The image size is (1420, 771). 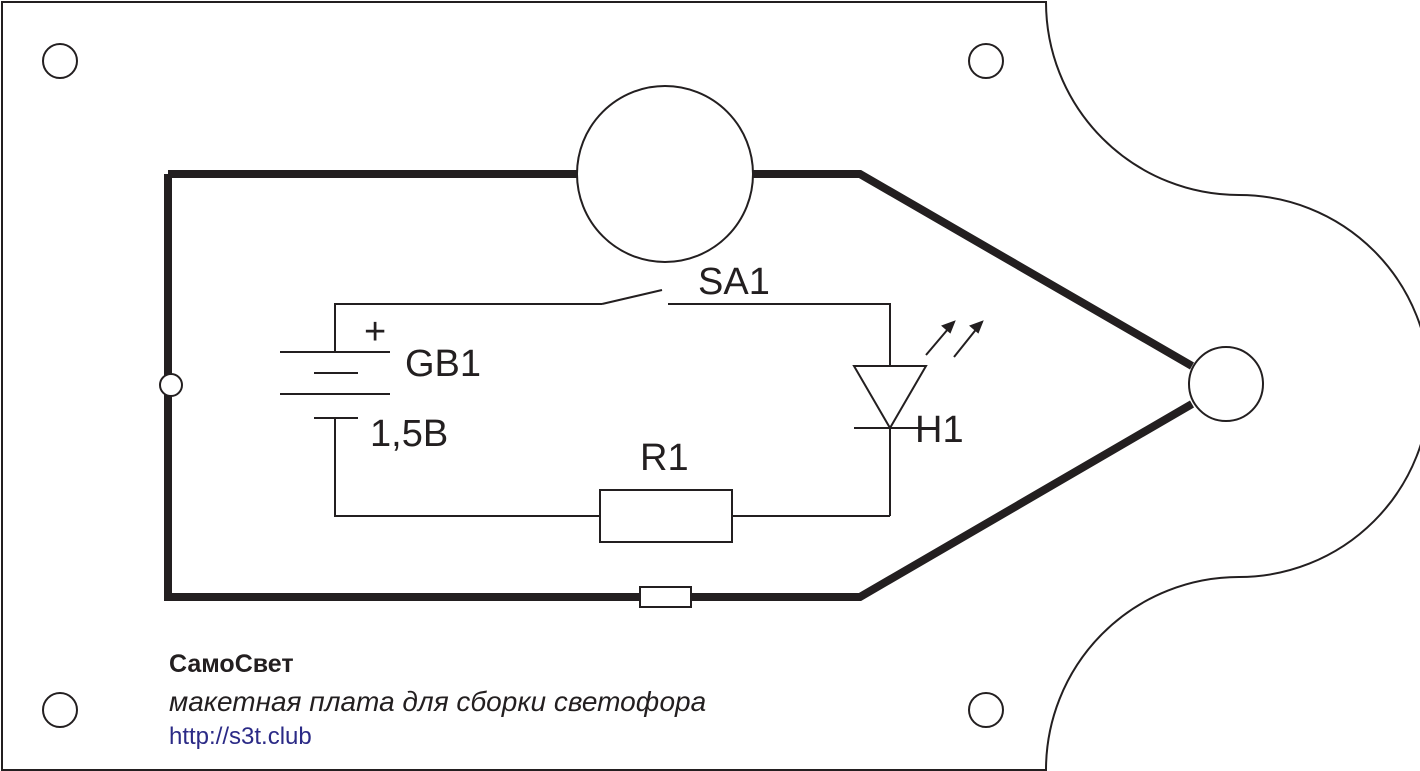 I want to click on right-round-pad, so click(x=1226, y=384).